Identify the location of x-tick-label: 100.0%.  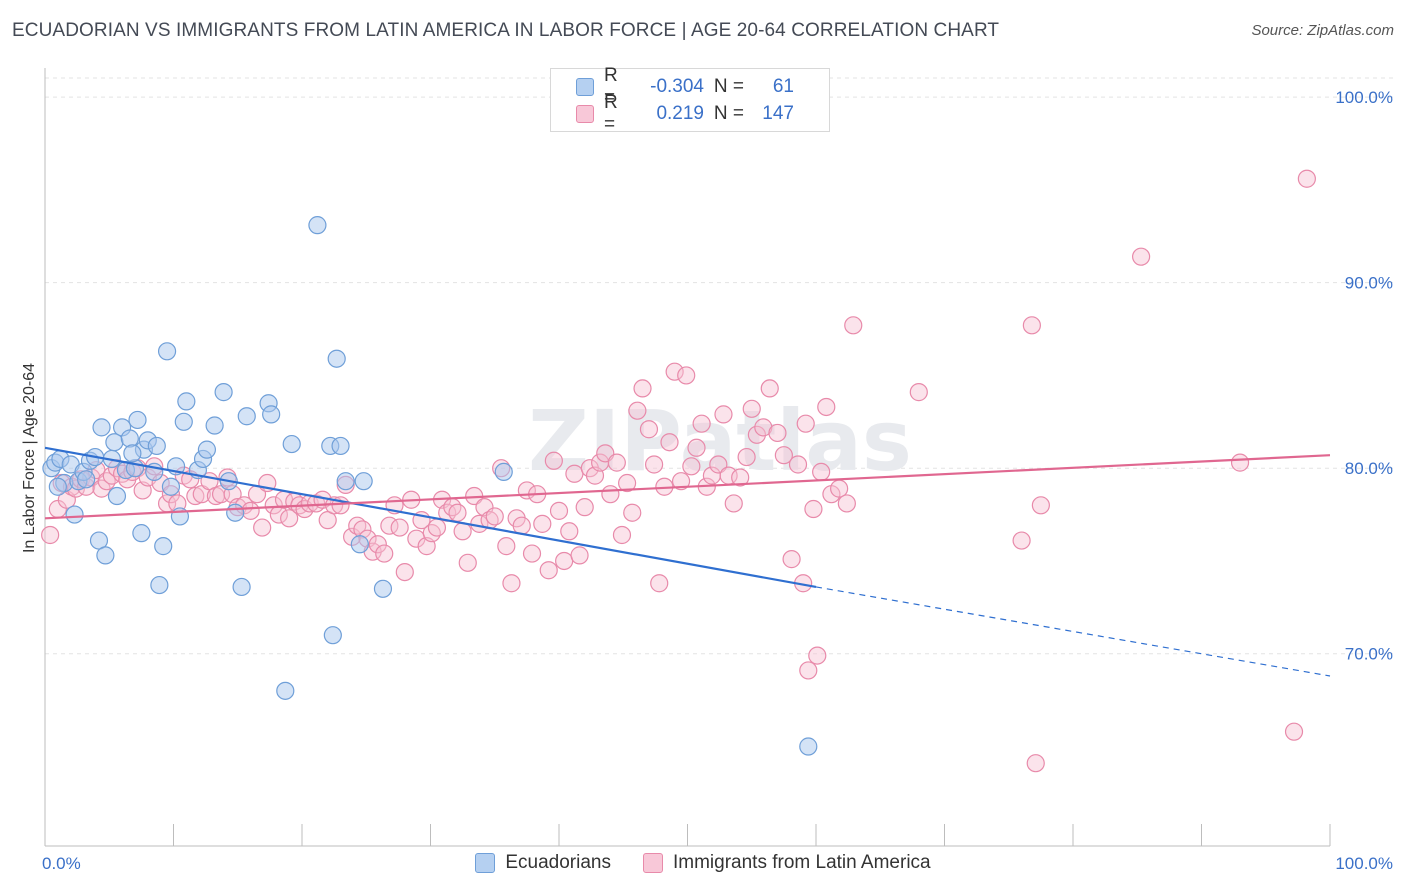
(1364, 863).